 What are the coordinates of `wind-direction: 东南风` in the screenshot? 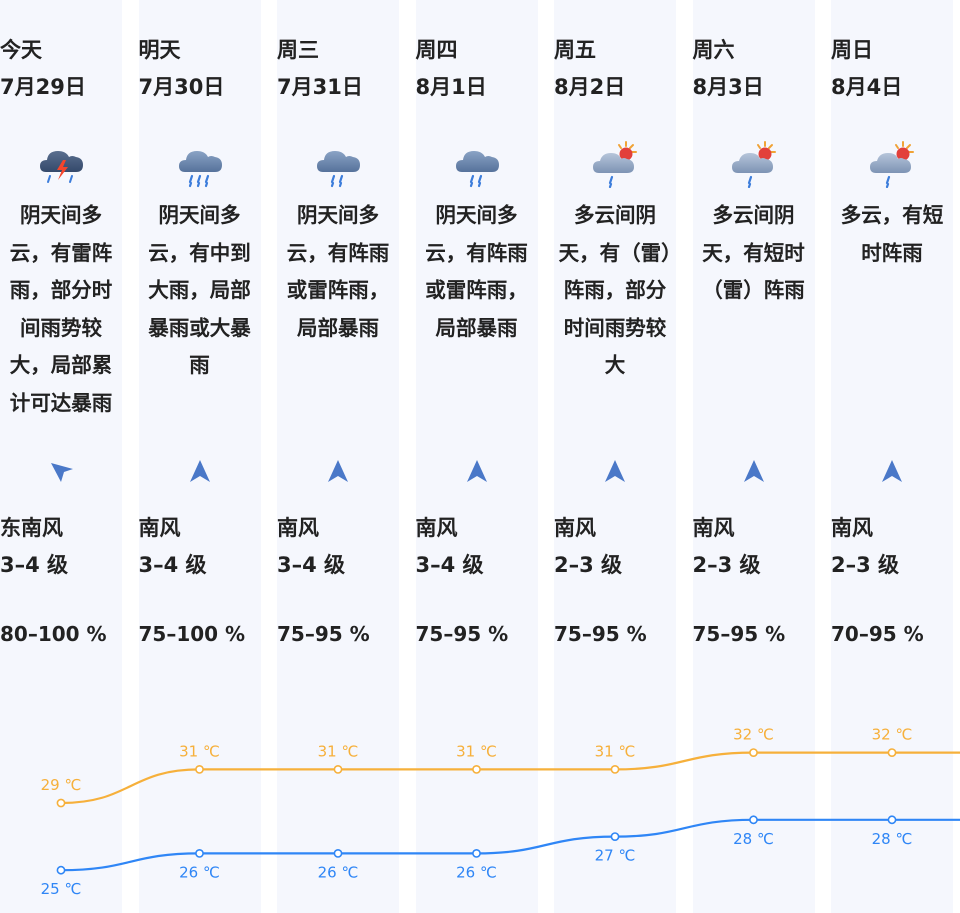 It's located at (31, 528).